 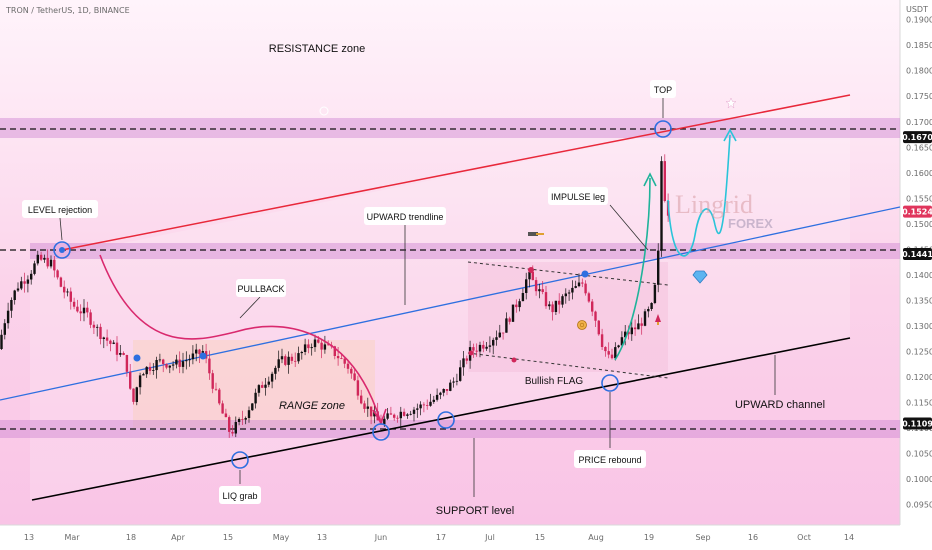 What do you see at coordinates (919, 147) in the screenshot?
I see `y-tick-label: 0.1650` at bounding box center [919, 147].